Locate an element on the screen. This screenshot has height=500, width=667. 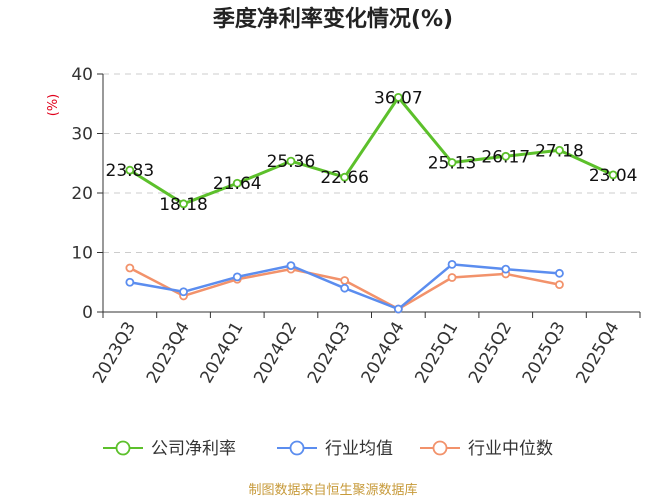
x-tick-label: 2024Q2 is located at coordinates (275, 353).